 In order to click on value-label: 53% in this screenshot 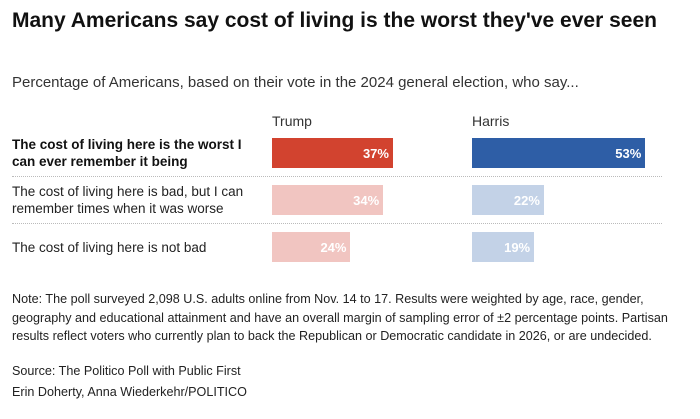, I will do `click(628, 153)`.